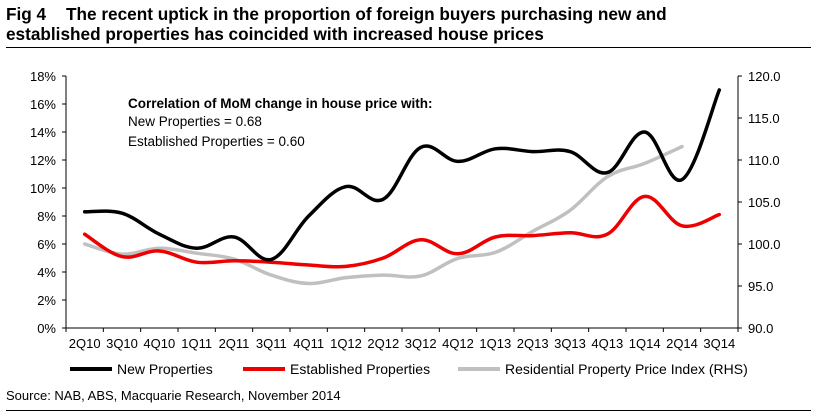 Image resolution: width=819 pixels, height=419 pixels. What do you see at coordinates (402, 231) in the screenshot?
I see `series-established-properties` at bounding box center [402, 231].